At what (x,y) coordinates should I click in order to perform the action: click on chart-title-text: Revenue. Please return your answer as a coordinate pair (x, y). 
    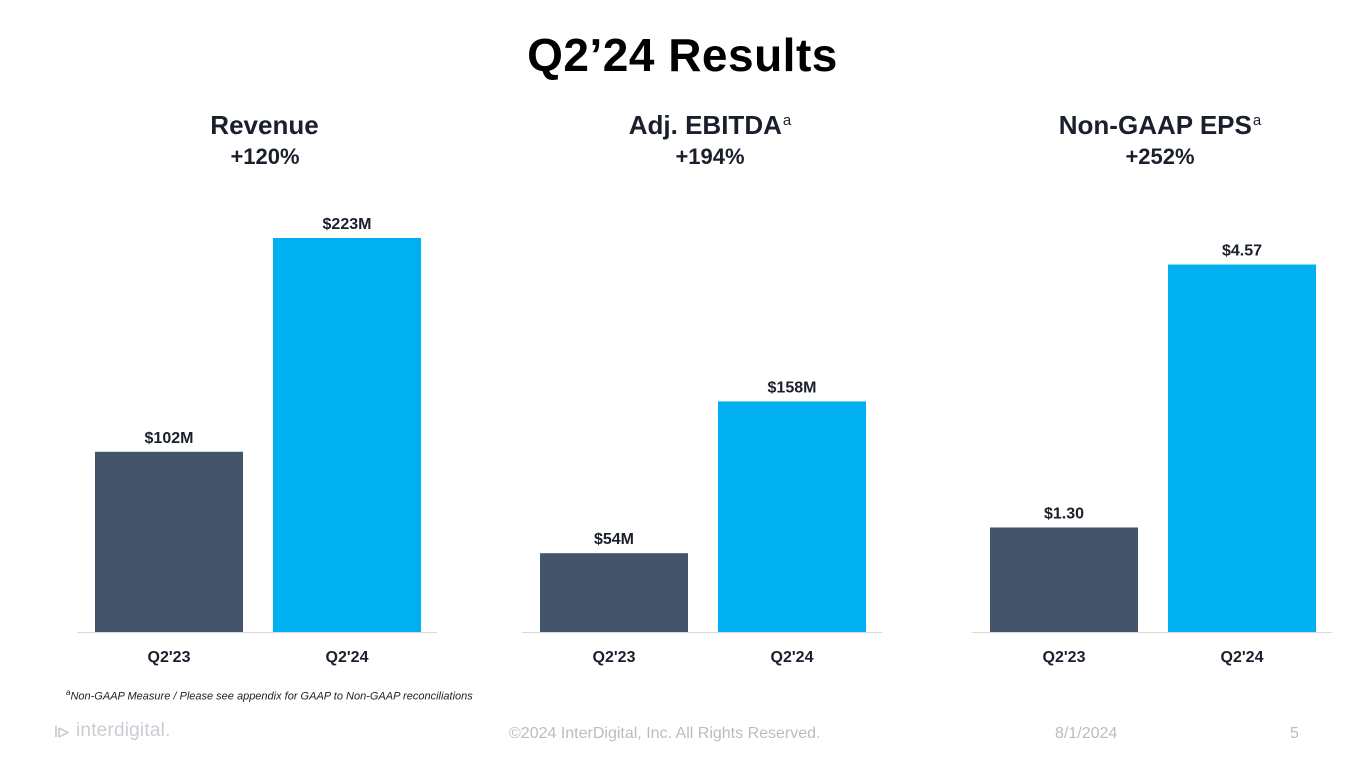
    Looking at the image, I should click on (264, 125).